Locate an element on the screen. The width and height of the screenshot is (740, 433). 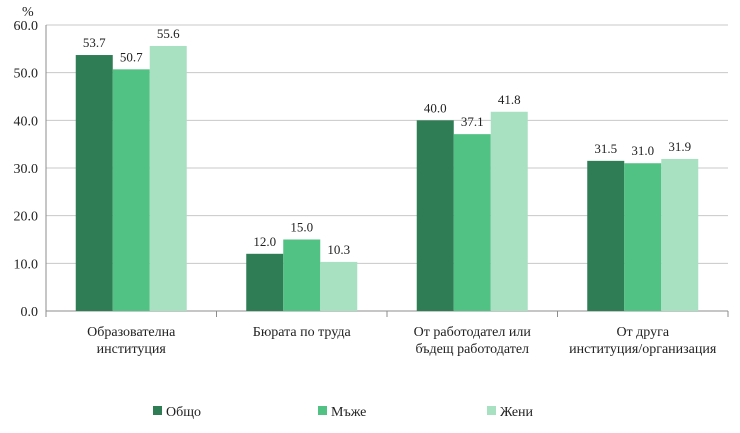
x-category-label: Бюрата по труда is located at coordinates (302, 332).